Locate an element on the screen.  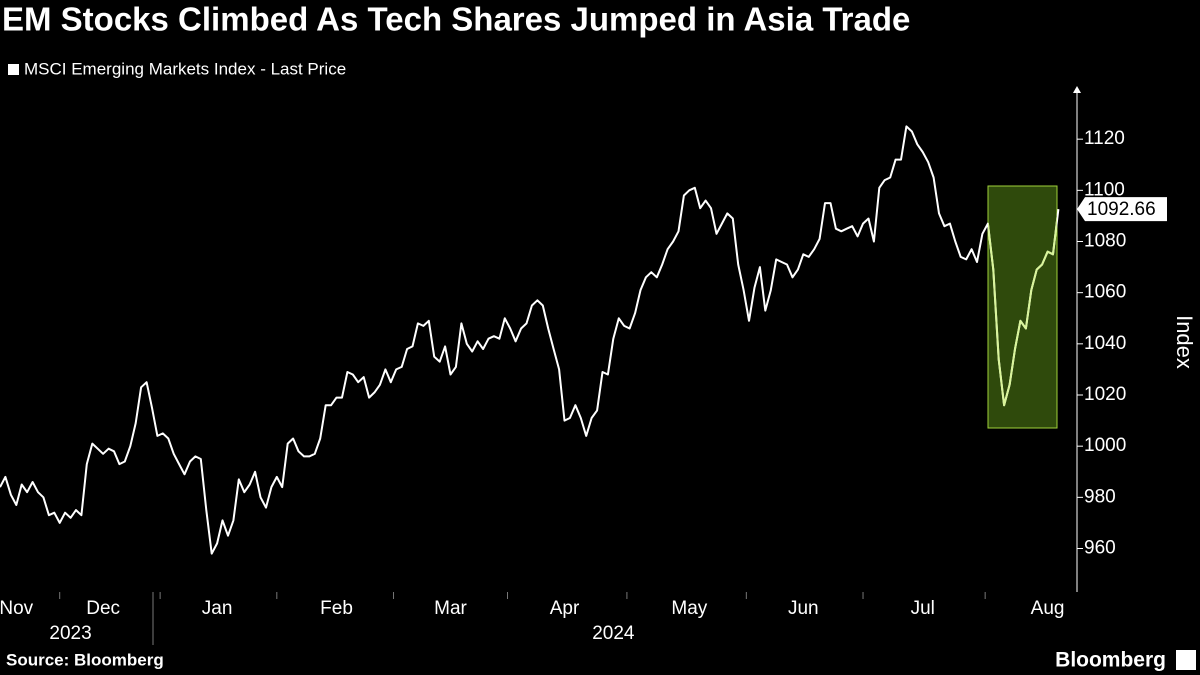
y-tick-label: 980 is located at coordinates (1100, 496).